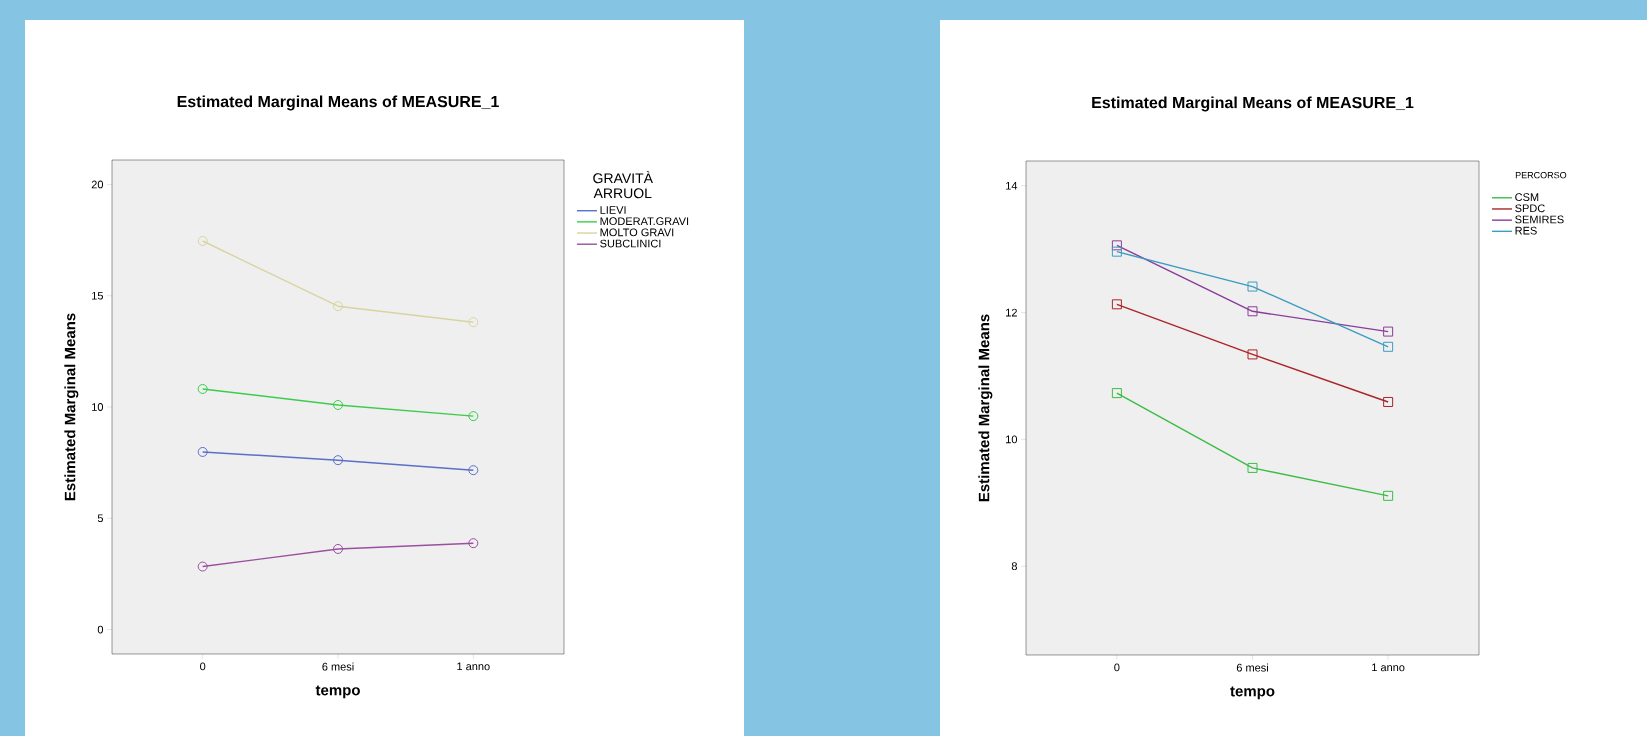 This screenshot has width=1647, height=736. I want to click on y-tick-label: 0, so click(100, 629).